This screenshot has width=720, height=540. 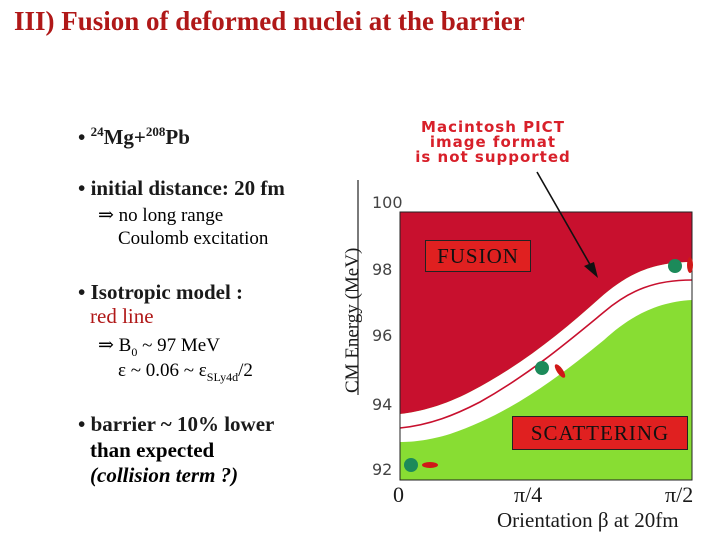 I want to click on pict-notice-line3: is not supported, so click(x=493, y=157).